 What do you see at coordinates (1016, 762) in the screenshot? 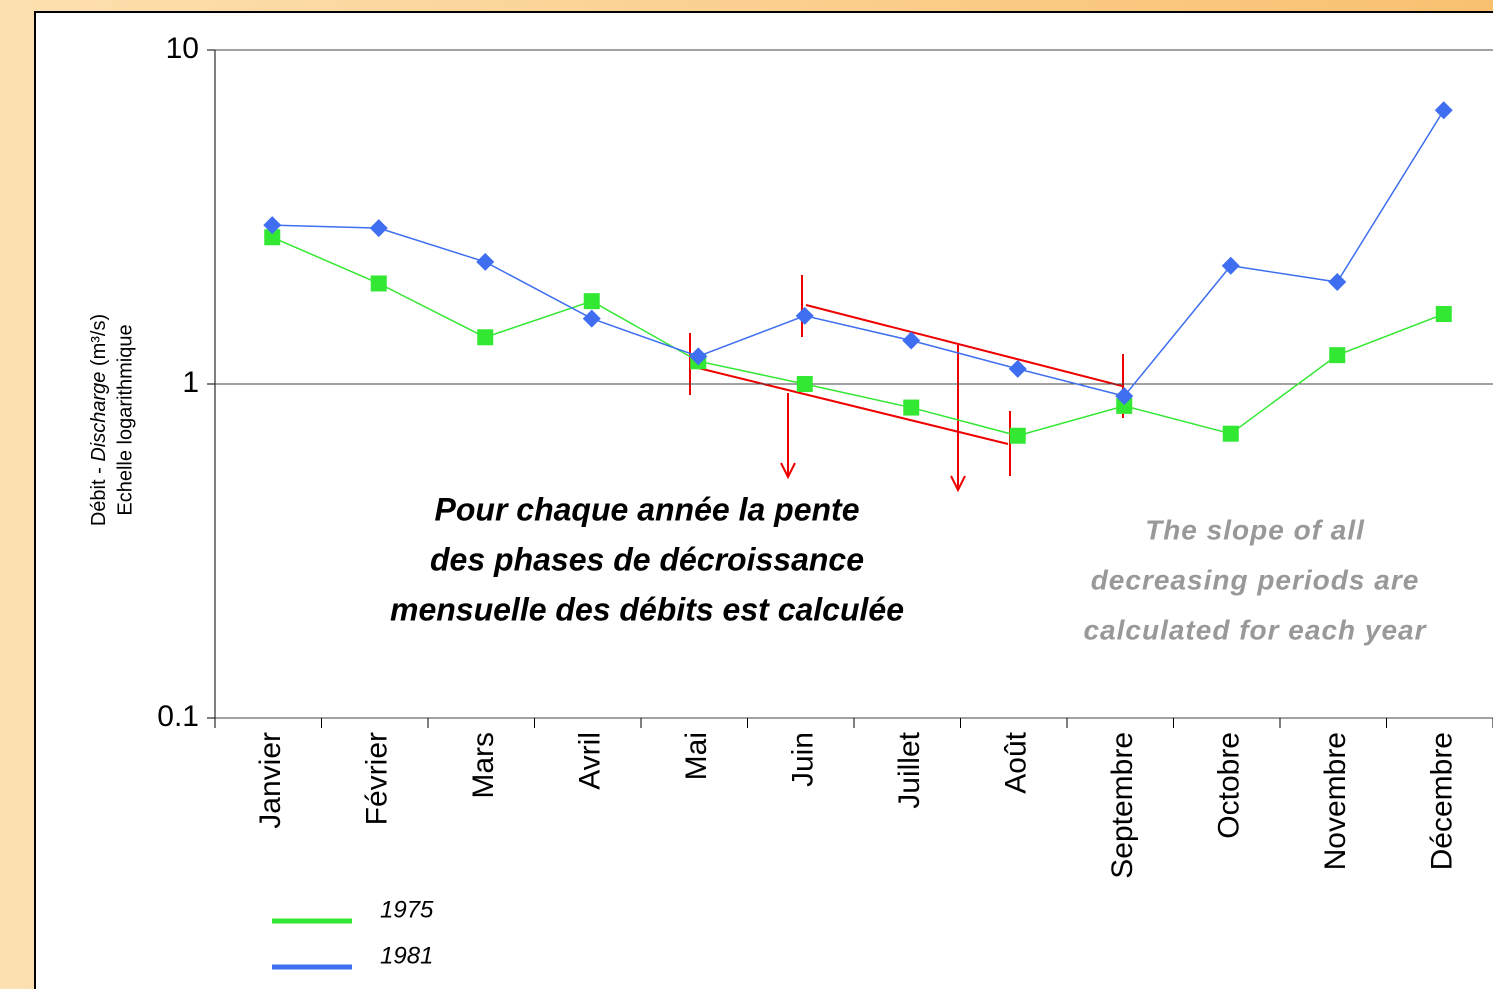
I see `x-tick-label: Août` at bounding box center [1016, 762].